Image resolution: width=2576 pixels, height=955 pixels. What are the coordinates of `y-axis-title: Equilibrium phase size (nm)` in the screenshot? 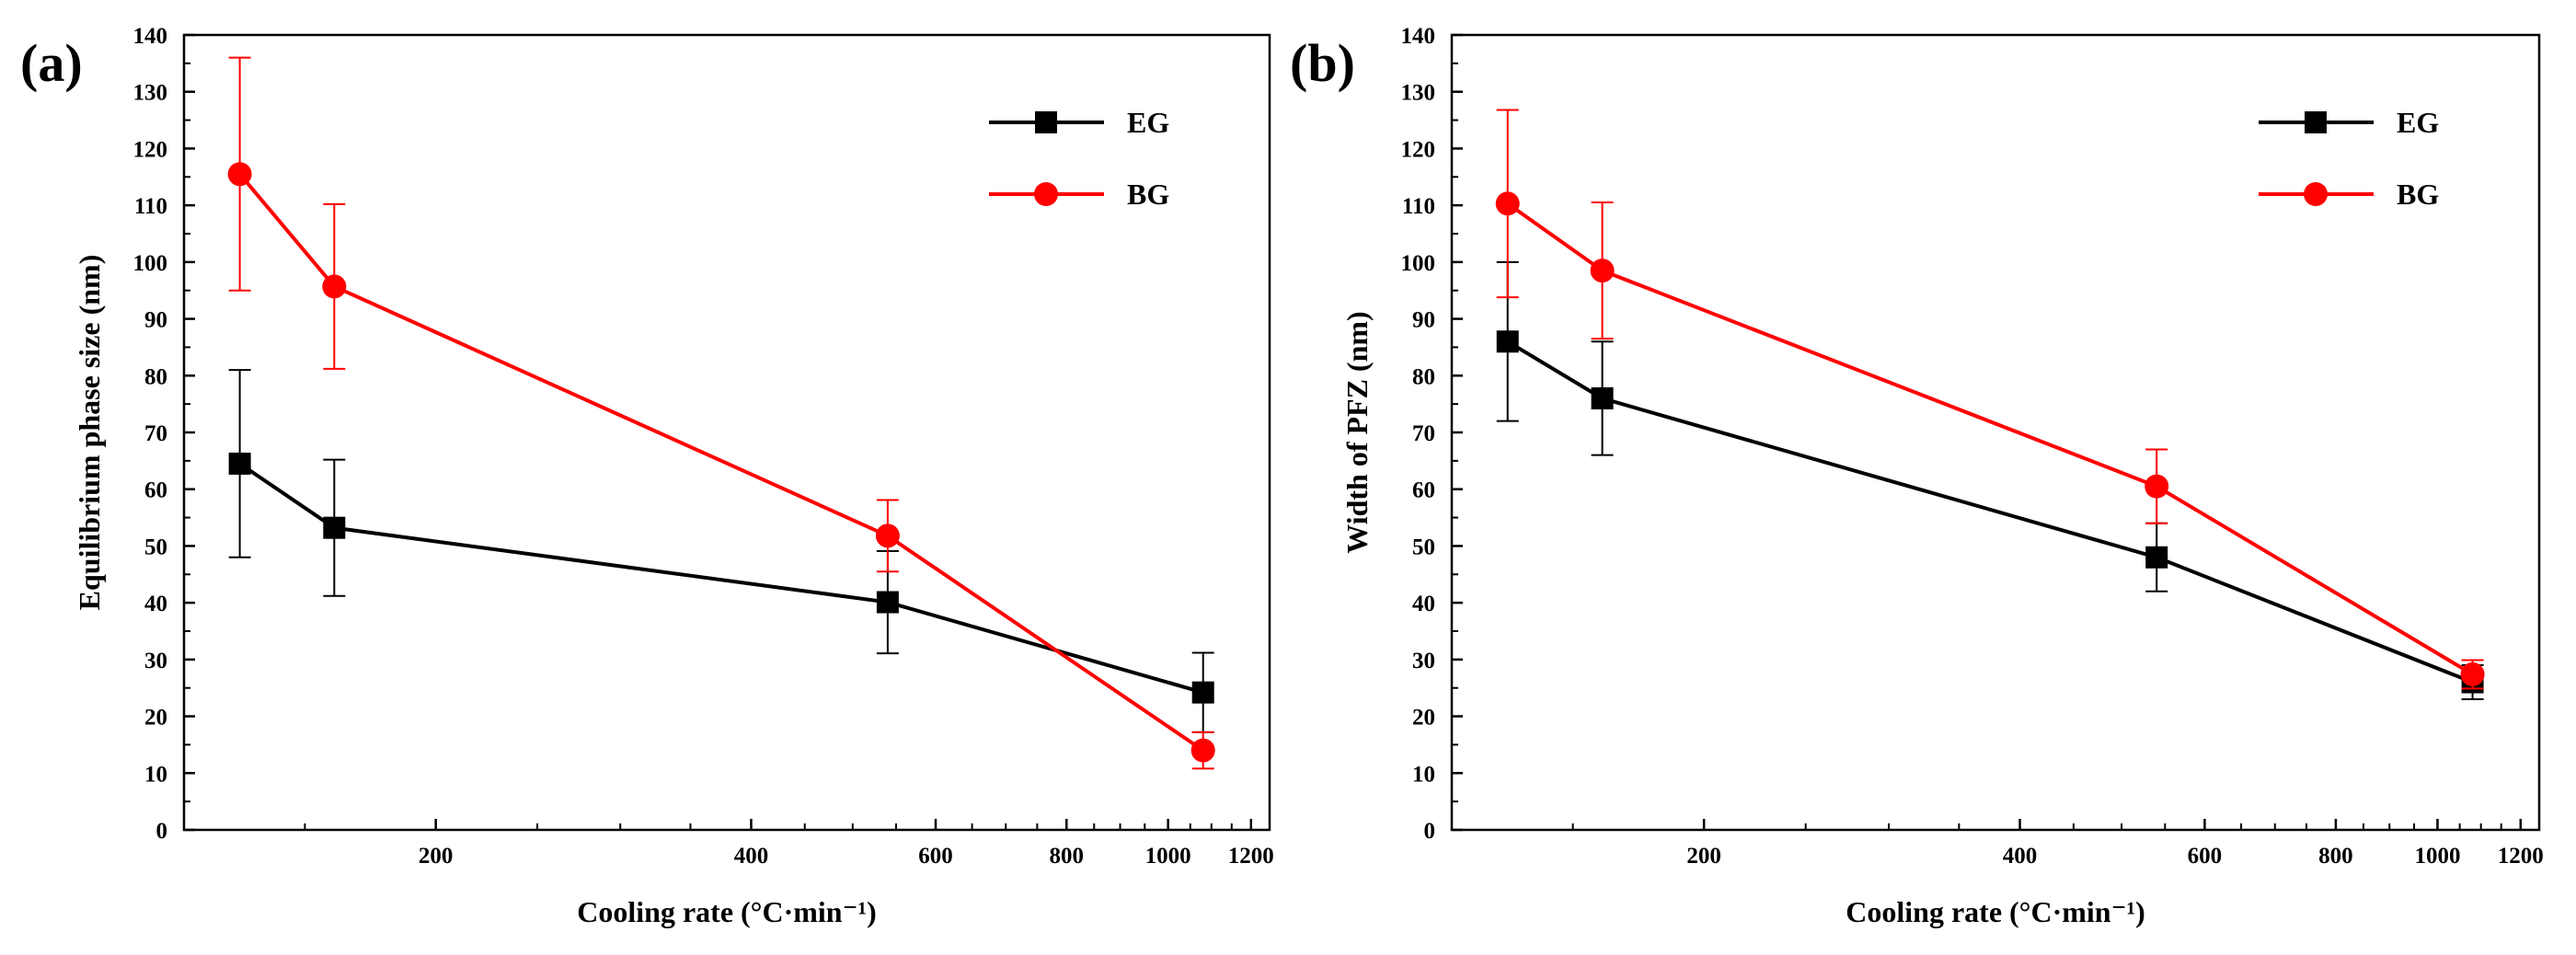 It's located at (89, 433).